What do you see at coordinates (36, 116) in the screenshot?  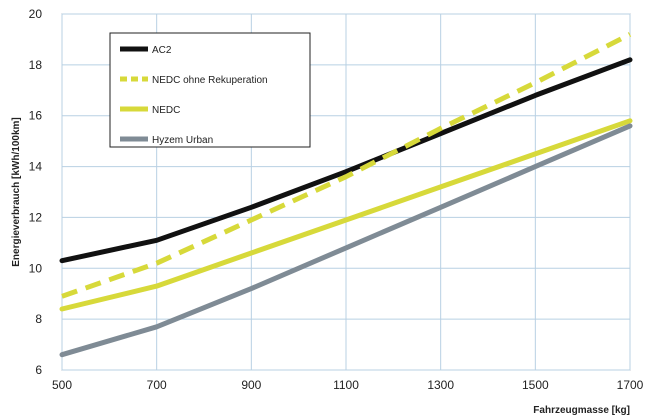 I see `y-tick-label: 16` at bounding box center [36, 116].